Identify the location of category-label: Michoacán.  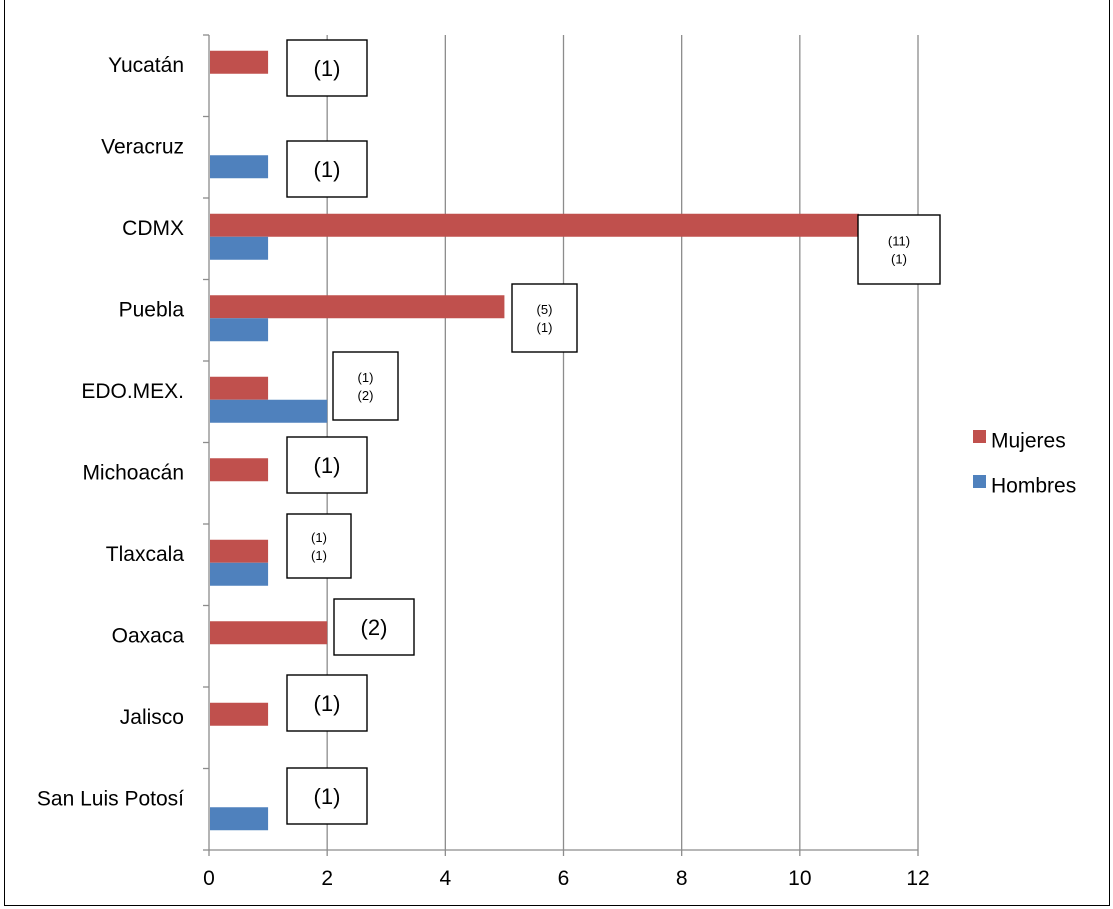
(133, 472).